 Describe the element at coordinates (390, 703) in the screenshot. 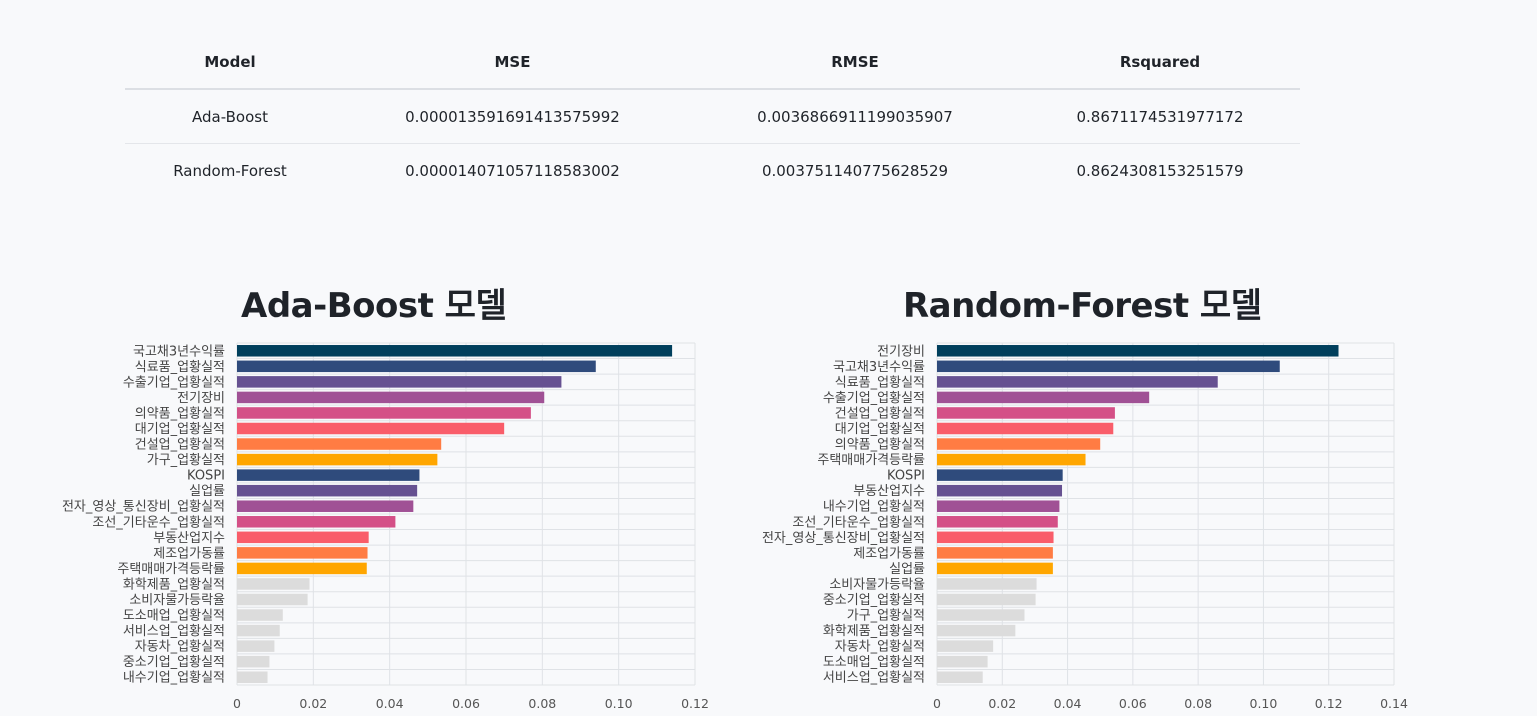

I see `ada-boost-x-tick-label: 0.04` at that location.